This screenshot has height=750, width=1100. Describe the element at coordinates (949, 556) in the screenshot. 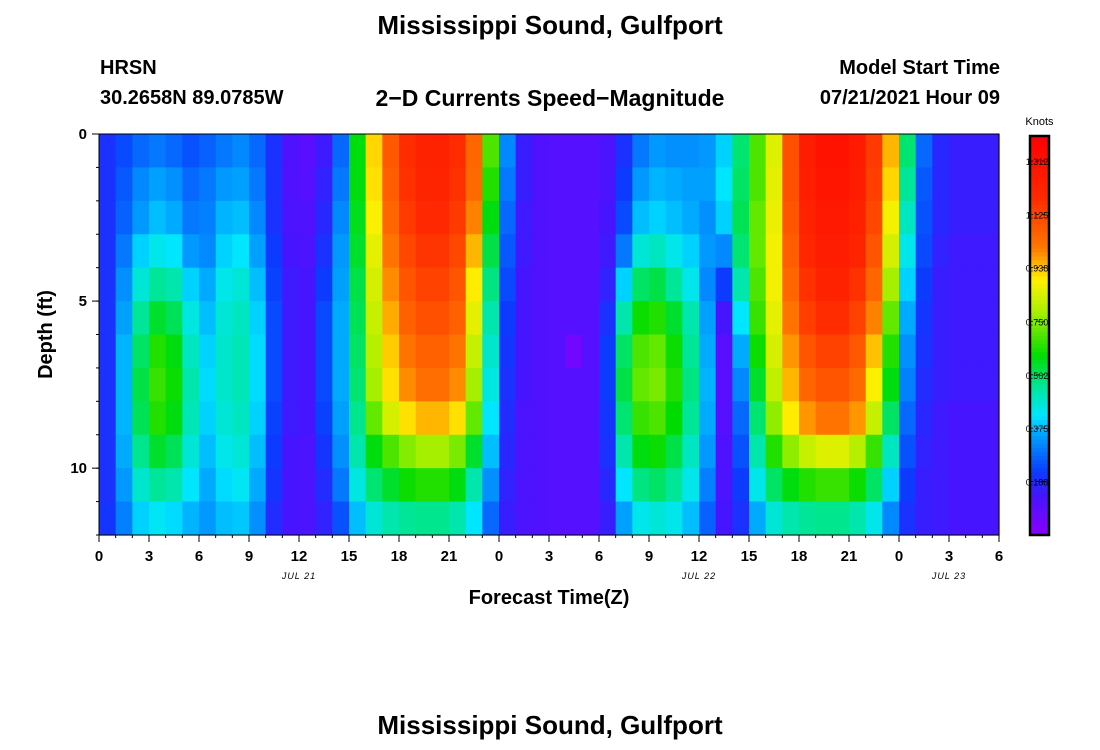

I see `x-tick-label: 3` at that location.